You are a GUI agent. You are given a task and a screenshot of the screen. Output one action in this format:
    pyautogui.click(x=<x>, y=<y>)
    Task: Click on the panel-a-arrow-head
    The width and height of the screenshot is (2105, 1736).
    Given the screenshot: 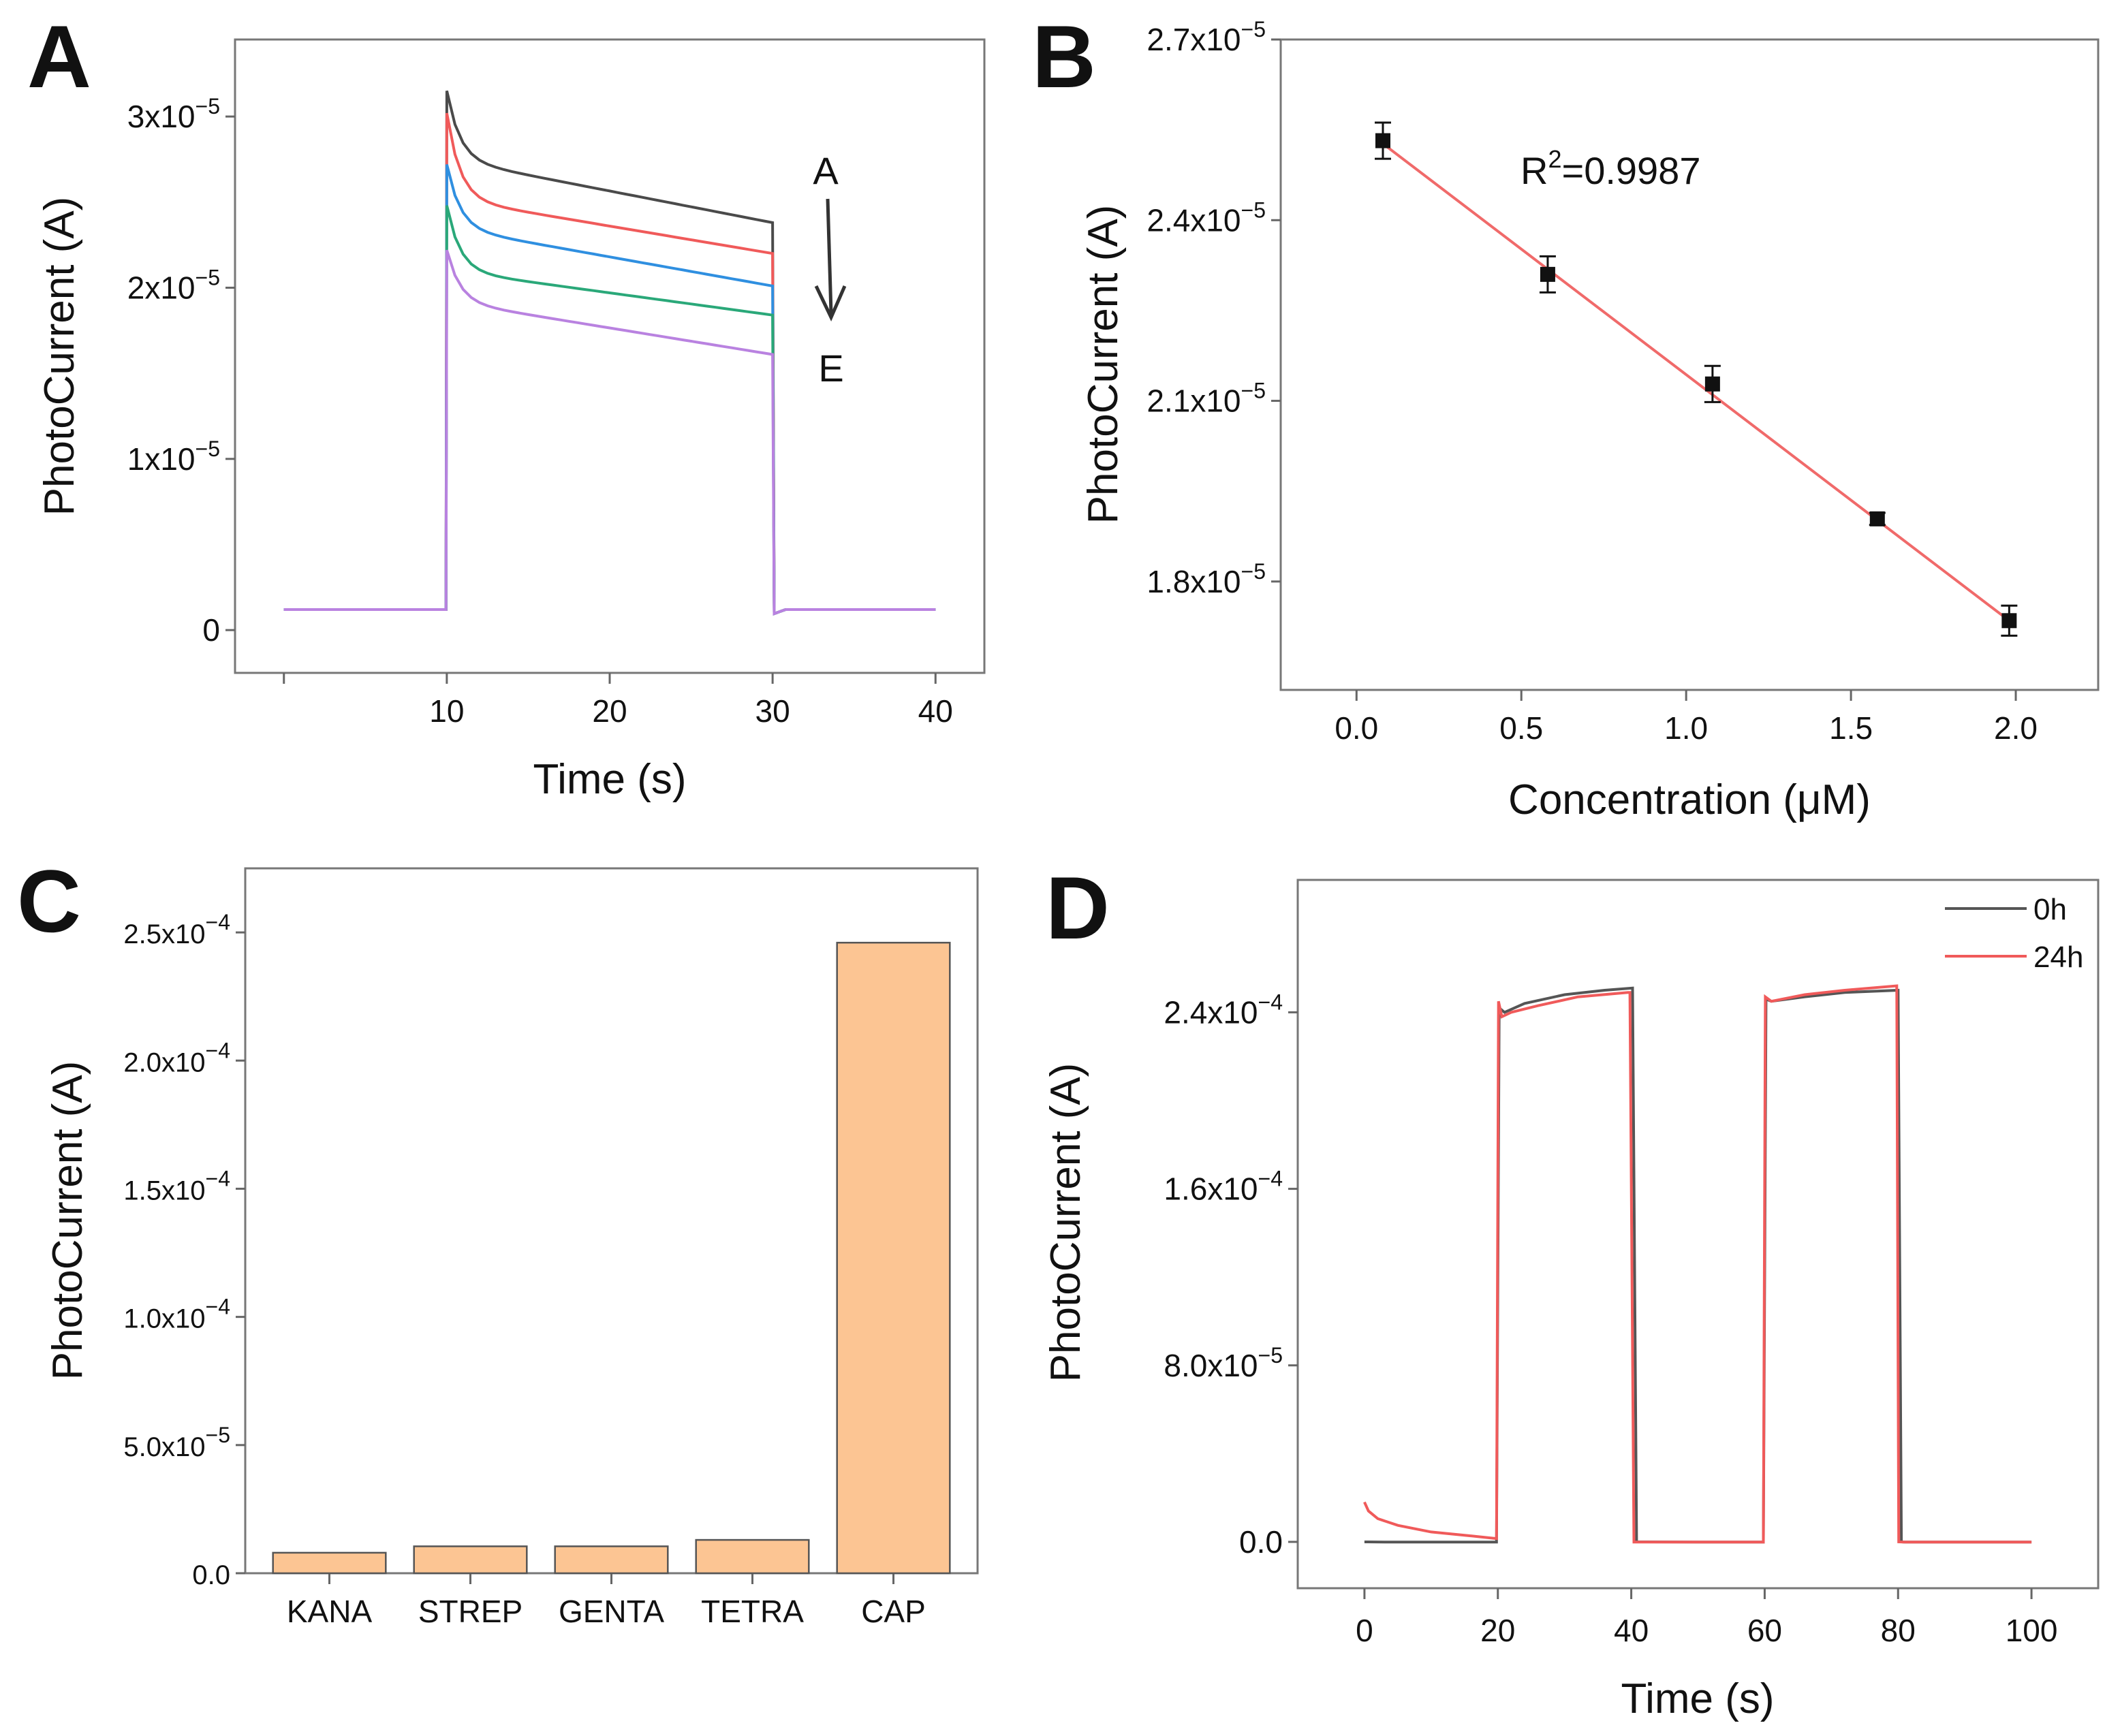 What is the action you would take?
    pyautogui.click(x=830, y=304)
    